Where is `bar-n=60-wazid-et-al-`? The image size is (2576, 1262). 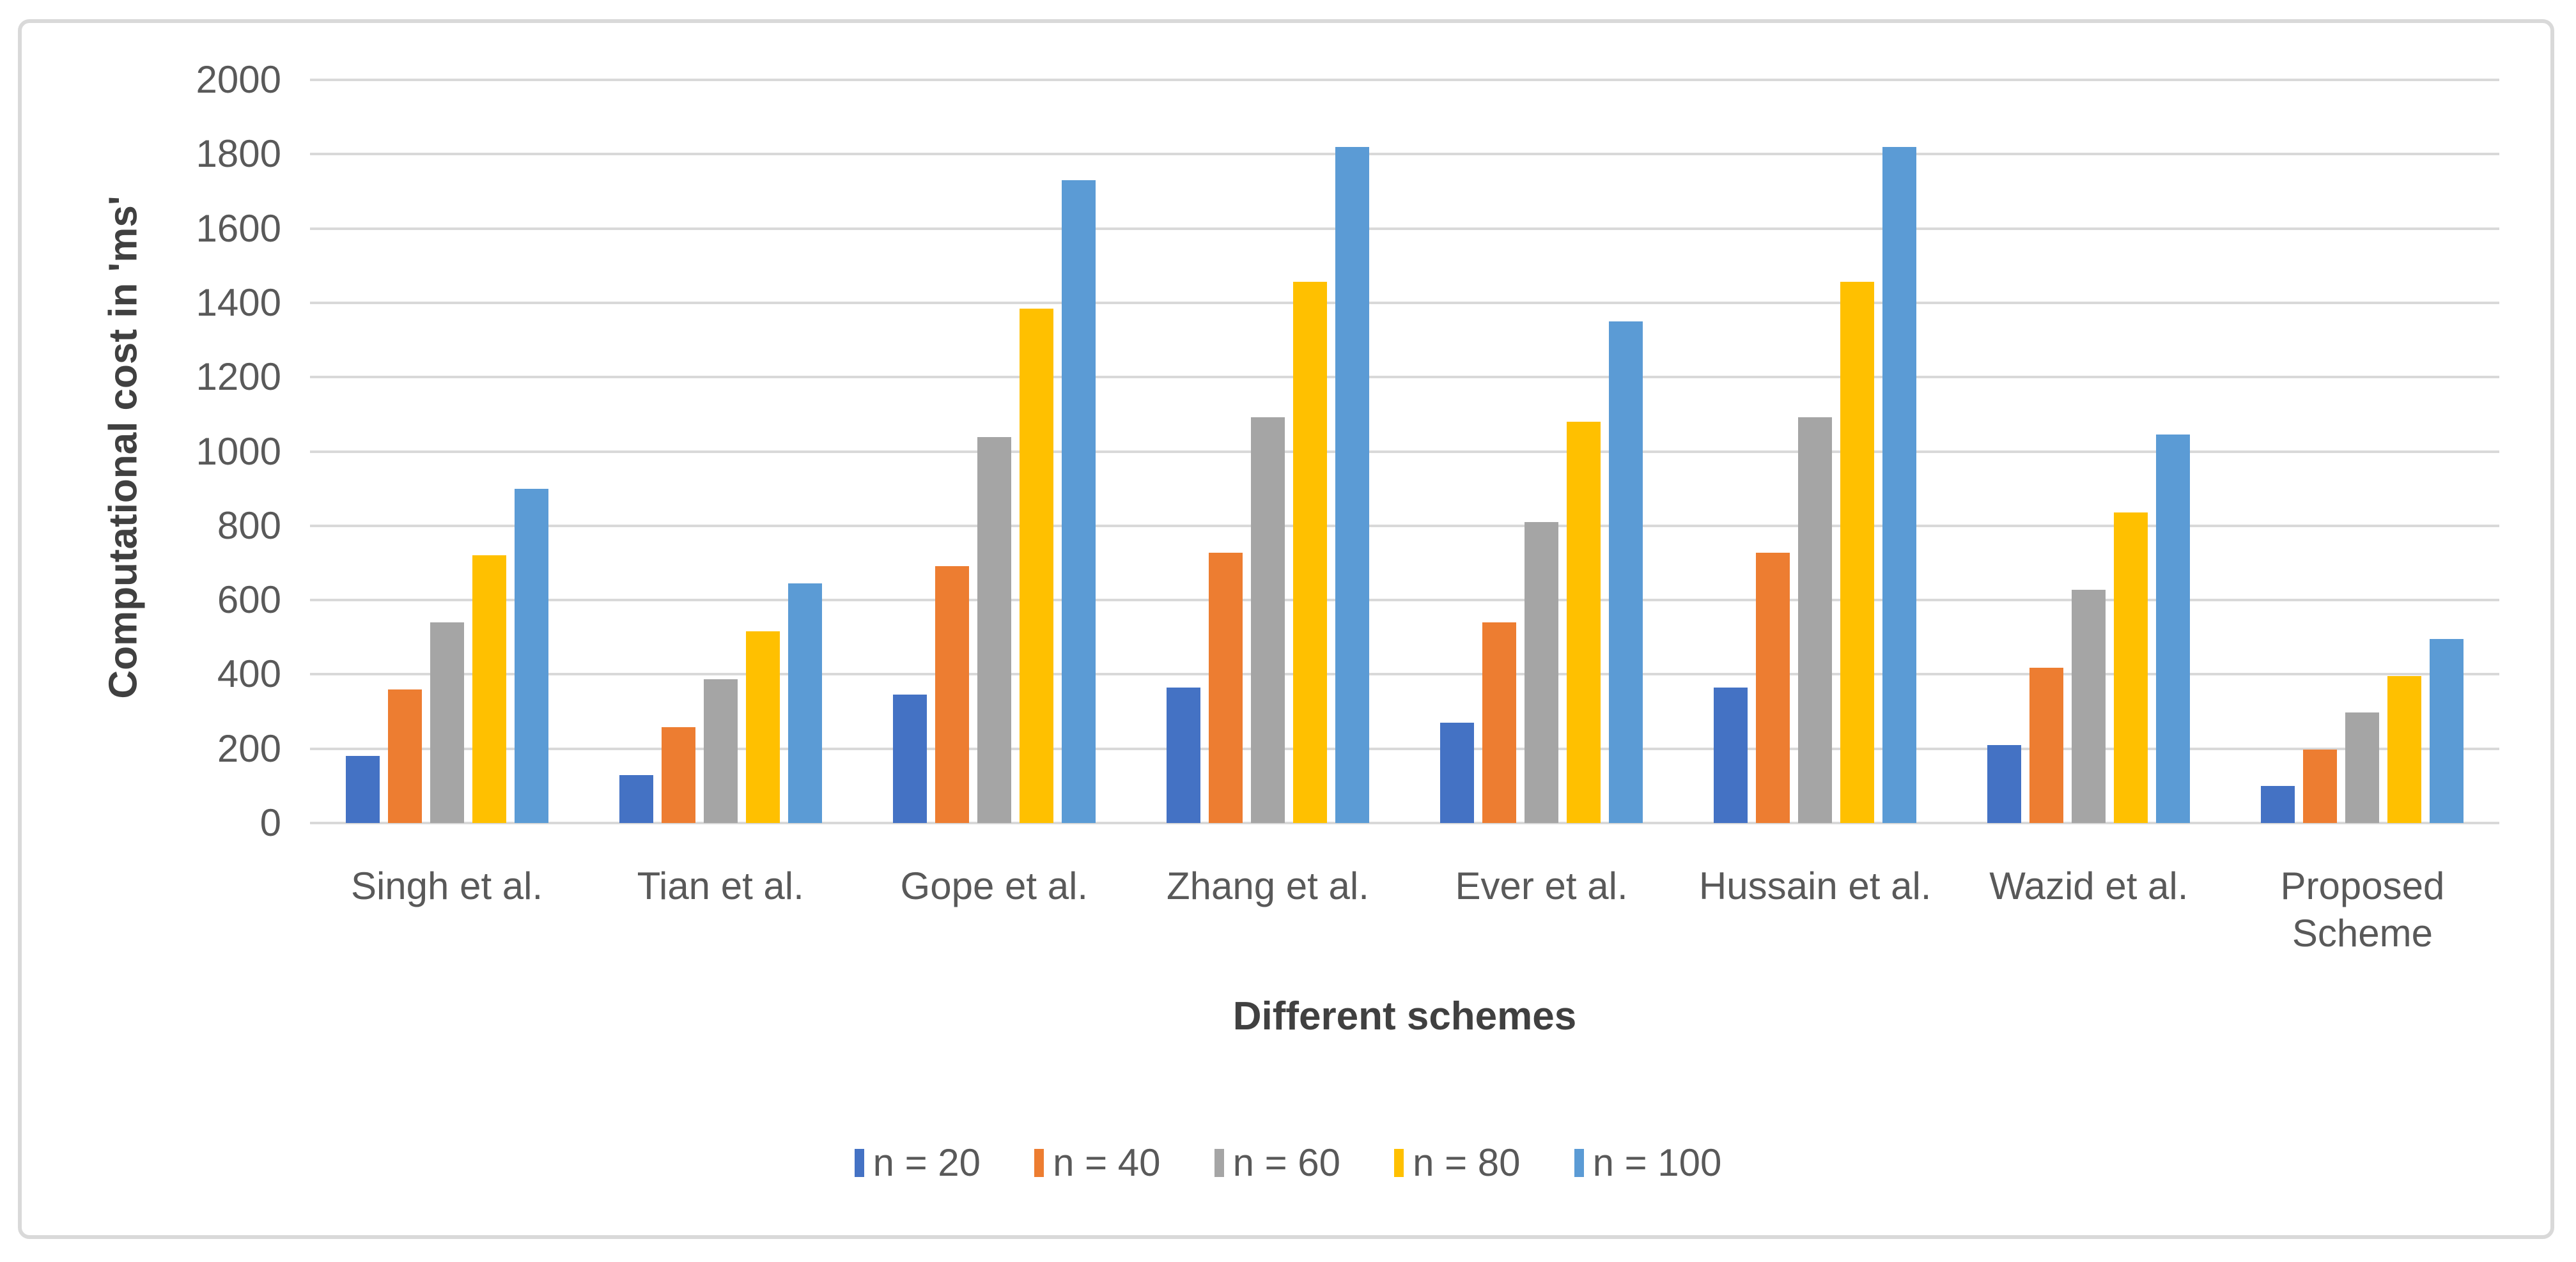 bar-n=60-wazid-et-al- is located at coordinates (2089, 706).